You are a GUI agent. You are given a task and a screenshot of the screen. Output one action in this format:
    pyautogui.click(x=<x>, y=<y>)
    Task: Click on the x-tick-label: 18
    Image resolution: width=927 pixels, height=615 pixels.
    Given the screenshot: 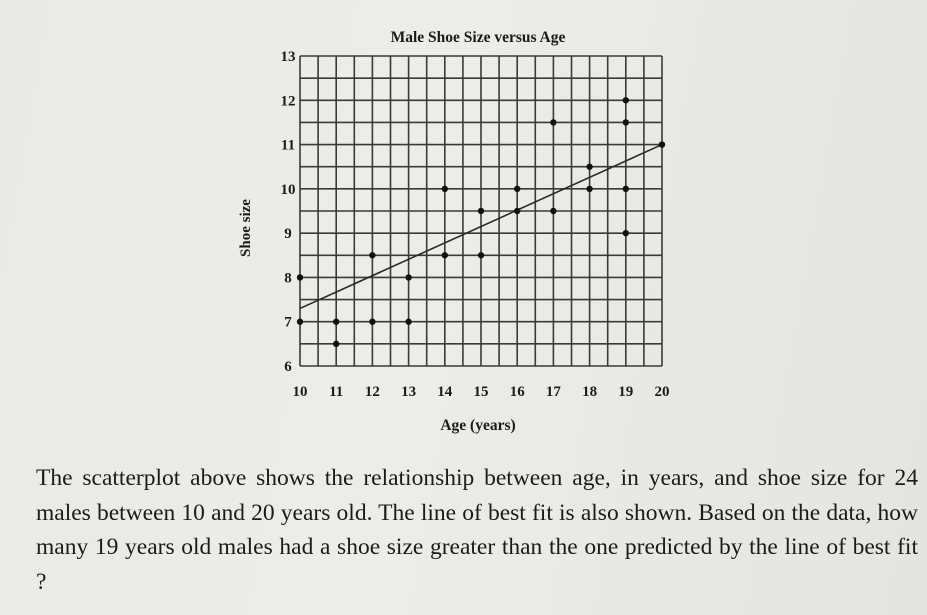 What is the action you would take?
    pyautogui.click(x=589, y=392)
    